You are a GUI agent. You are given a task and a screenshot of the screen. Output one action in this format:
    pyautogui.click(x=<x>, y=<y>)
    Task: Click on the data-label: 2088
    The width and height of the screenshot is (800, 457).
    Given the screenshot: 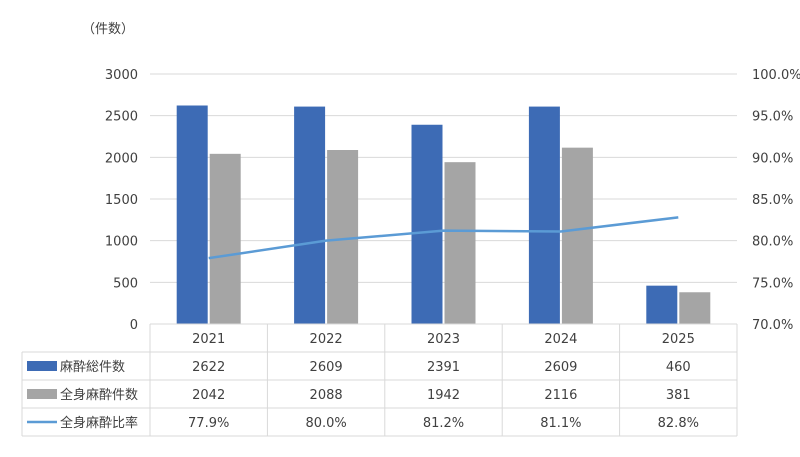 What is the action you would take?
    pyautogui.click(x=326, y=395)
    